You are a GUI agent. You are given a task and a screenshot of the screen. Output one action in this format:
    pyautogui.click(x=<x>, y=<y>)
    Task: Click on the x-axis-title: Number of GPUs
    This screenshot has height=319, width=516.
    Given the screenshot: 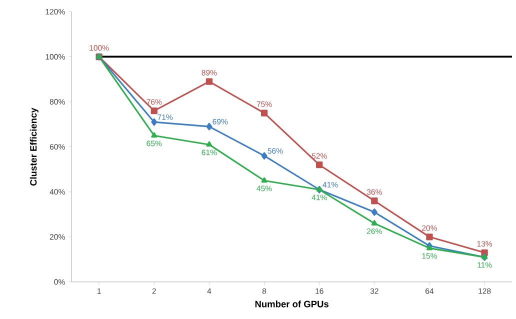 What is the action you would take?
    pyautogui.click(x=291, y=304)
    